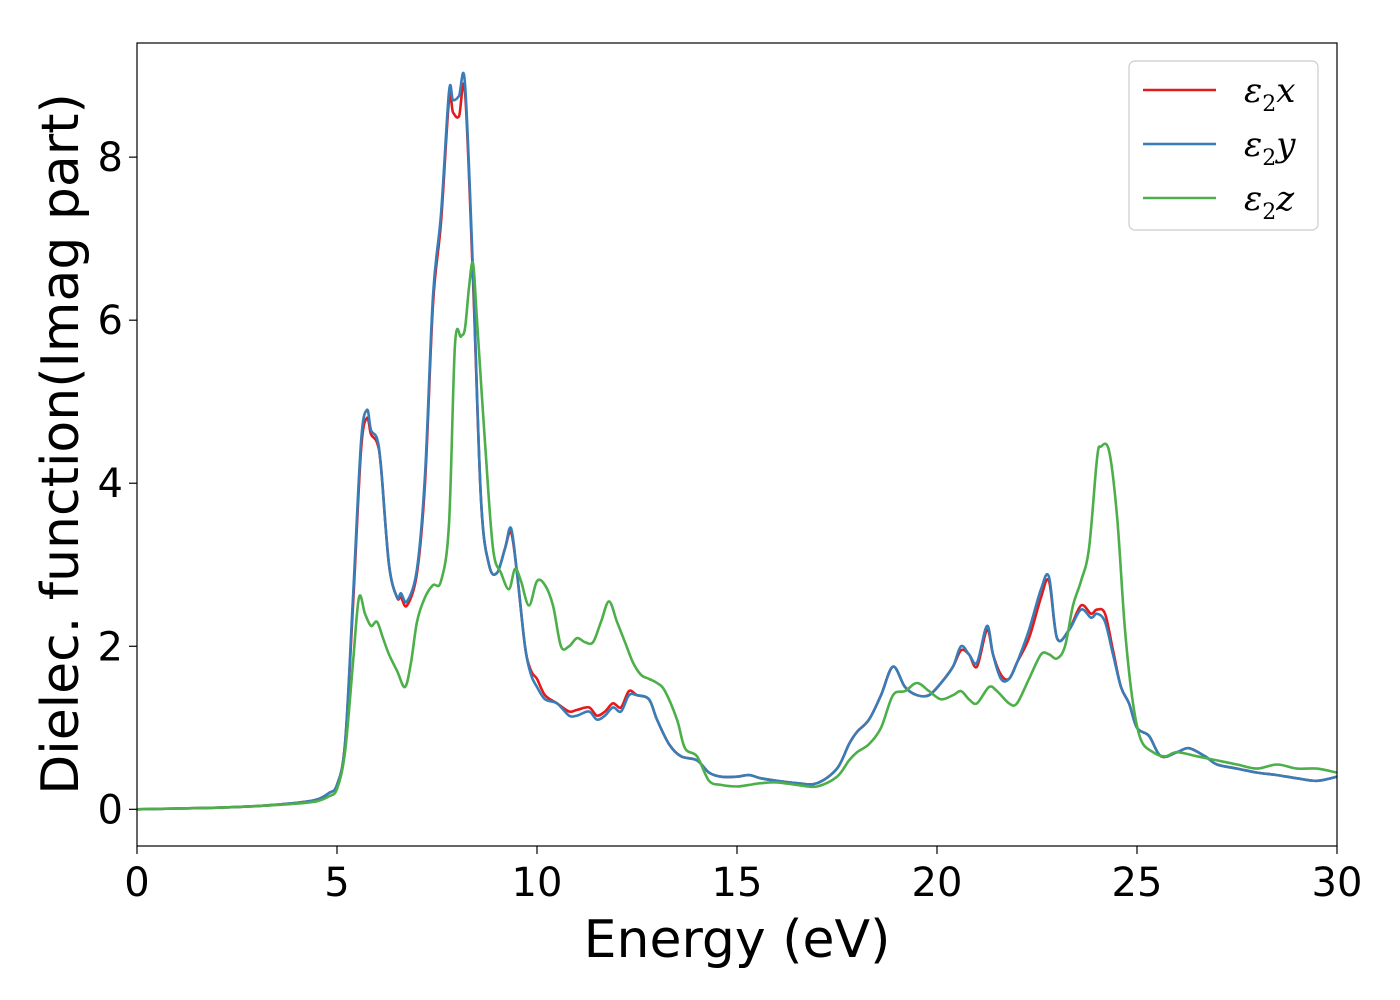 The height and width of the screenshot is (1000, 1400). What do you see at coordinates (1137, 883) in the screenshot?
I see `x-tick-label: 25` at bounding box center [1137, 883].